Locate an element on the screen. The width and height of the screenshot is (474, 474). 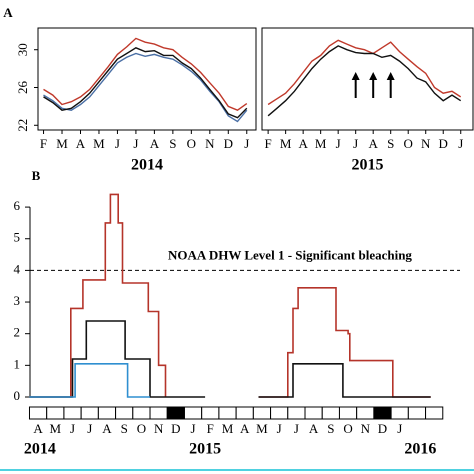
y-tick-label: 26 is located at coordinates (22, 88).